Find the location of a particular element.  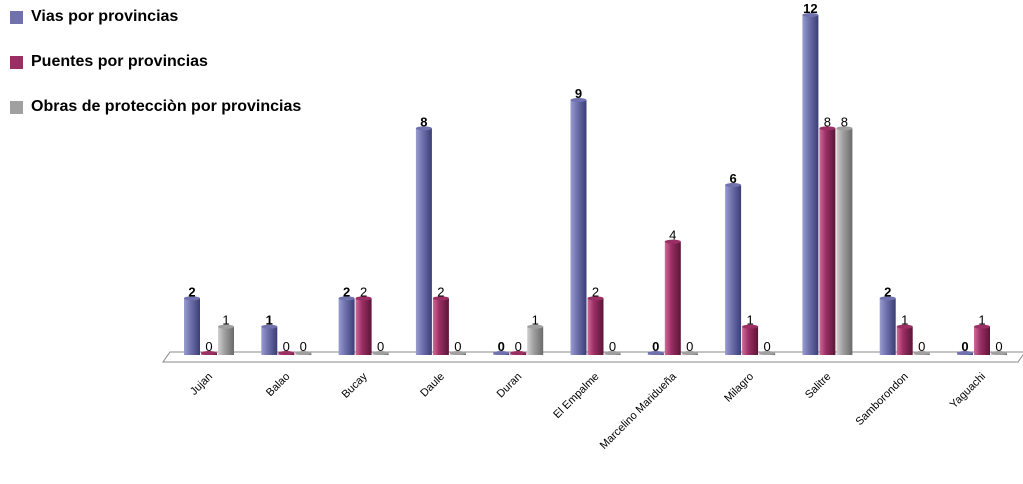

data-label-balao-series-0: 1 is located at coordinates (269, 320).